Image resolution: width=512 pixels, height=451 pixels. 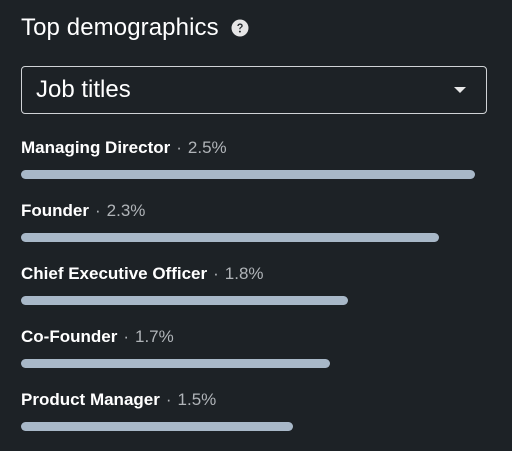 What do you see at coordinates (256, 211) in the screenshot?
I see `demographic-label: Founder · 2.3%` at bounding box center [256, 211].